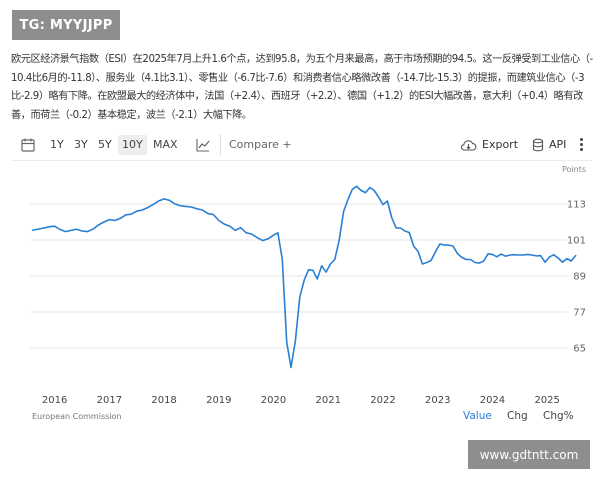 The height and width of the screenshot is (480, 600). I want to click on range-button-5y: 5Y, so click(105, 144).